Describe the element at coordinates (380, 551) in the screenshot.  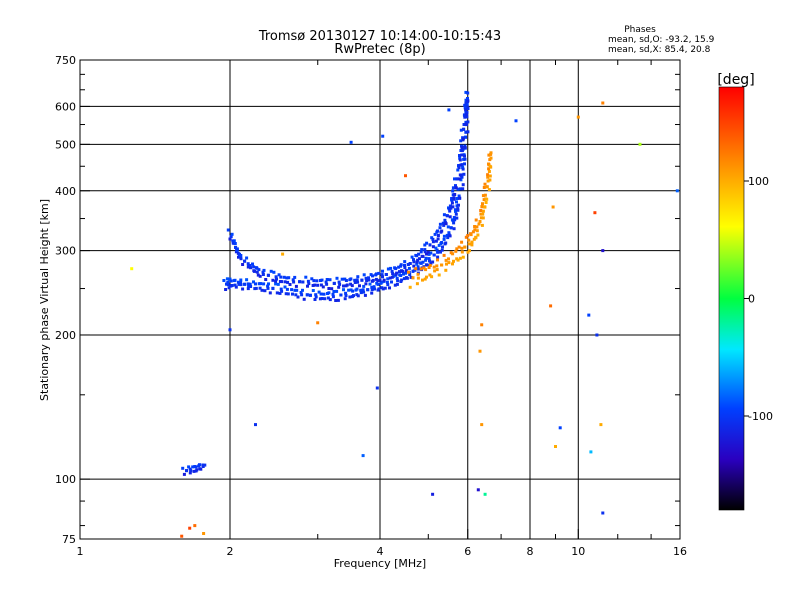
I see `x-tick-label: 4` at that location.